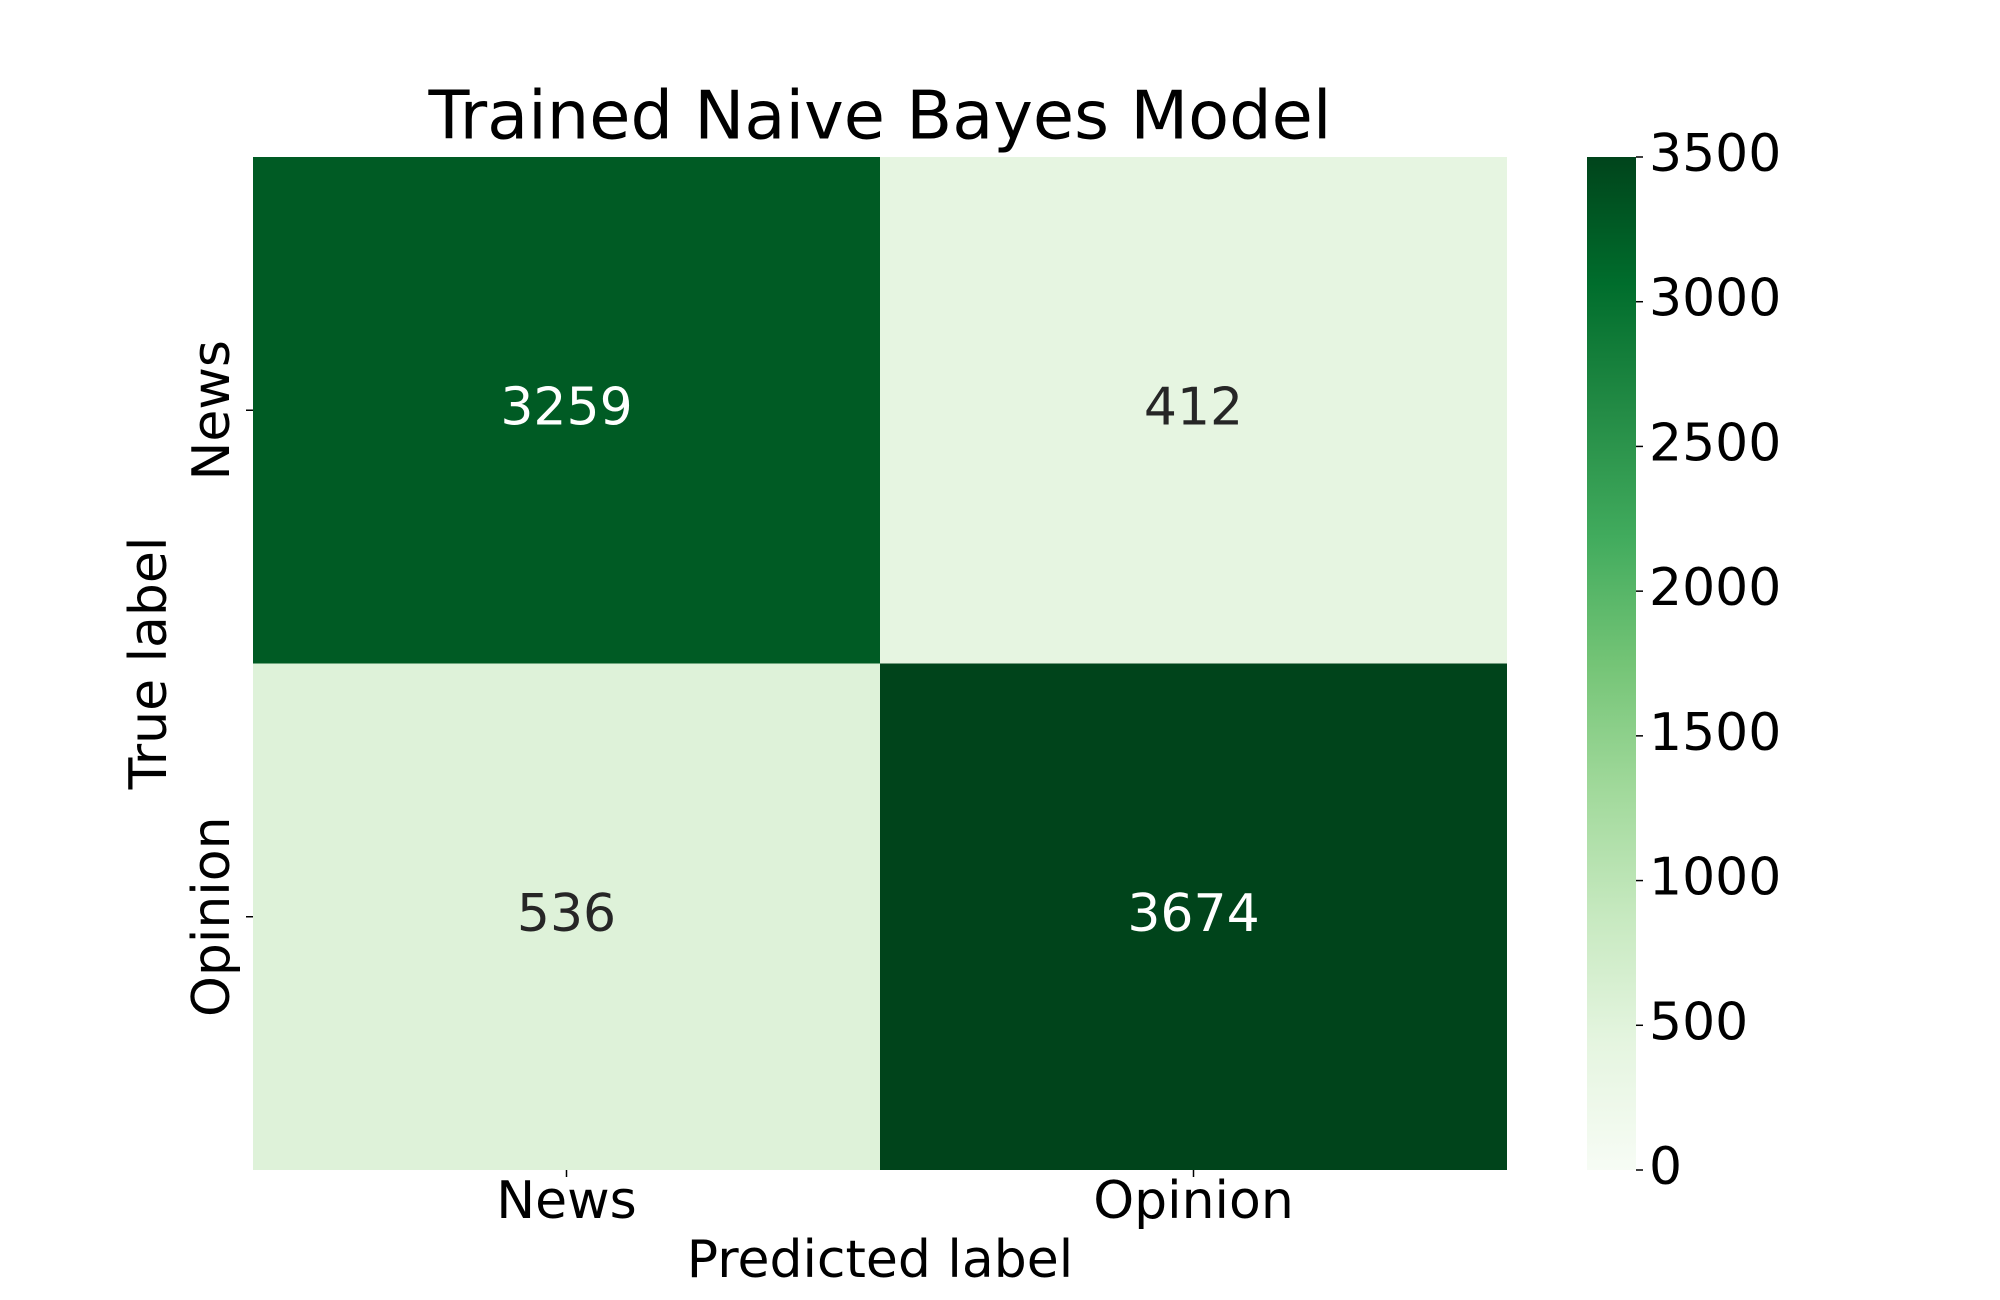  I want to click on colorbar-tick-label: 2500, so click(1715, 443).